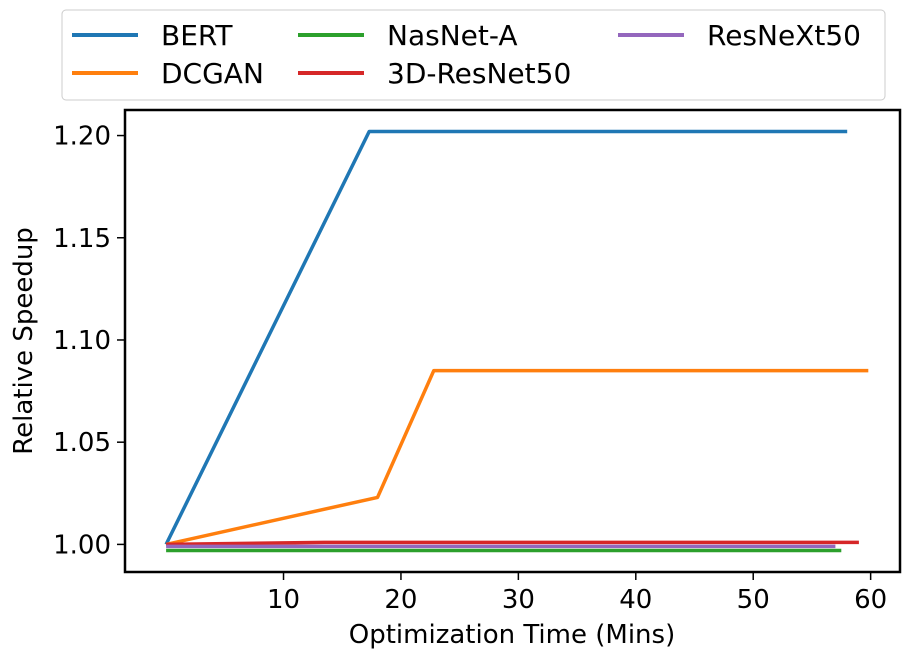 Image resolution: width=910 pixels, height=658 pixels. I want to click on x-tick-label: 10, so click(283, 600).